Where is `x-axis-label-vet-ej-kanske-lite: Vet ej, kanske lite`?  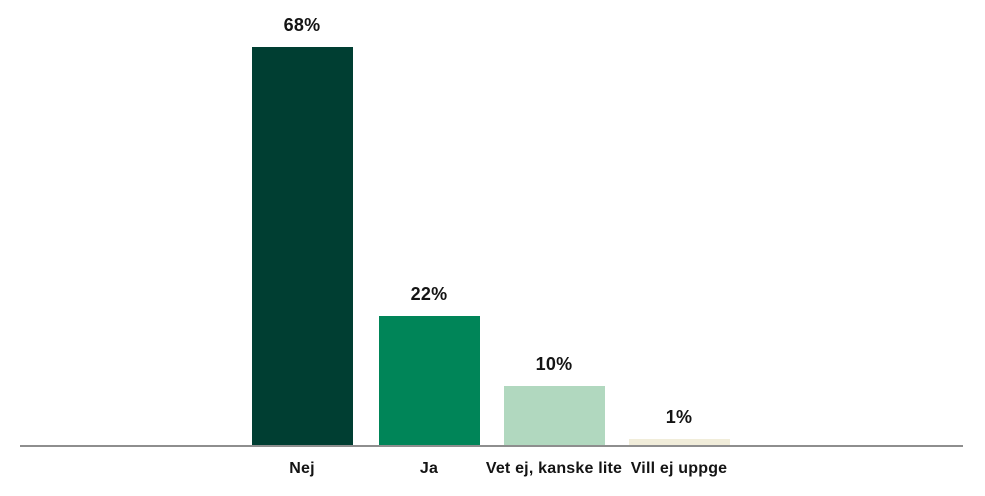 x-axis-label-vet-ej-kanske-lite: Vet ej, kanske lite is located at coordinates (554, 468).